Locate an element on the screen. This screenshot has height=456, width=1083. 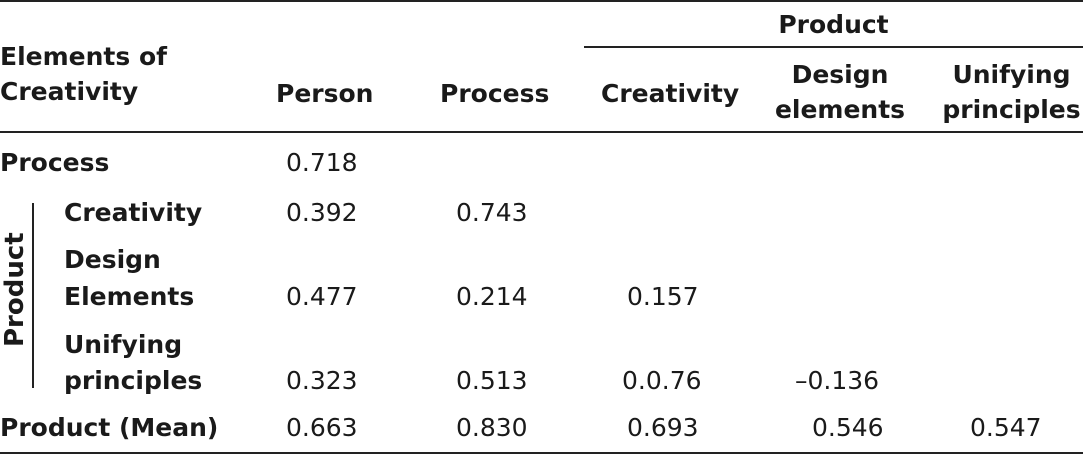
cell-unifying-creativity: 0.0.76 is located at coordinates (662, 380).